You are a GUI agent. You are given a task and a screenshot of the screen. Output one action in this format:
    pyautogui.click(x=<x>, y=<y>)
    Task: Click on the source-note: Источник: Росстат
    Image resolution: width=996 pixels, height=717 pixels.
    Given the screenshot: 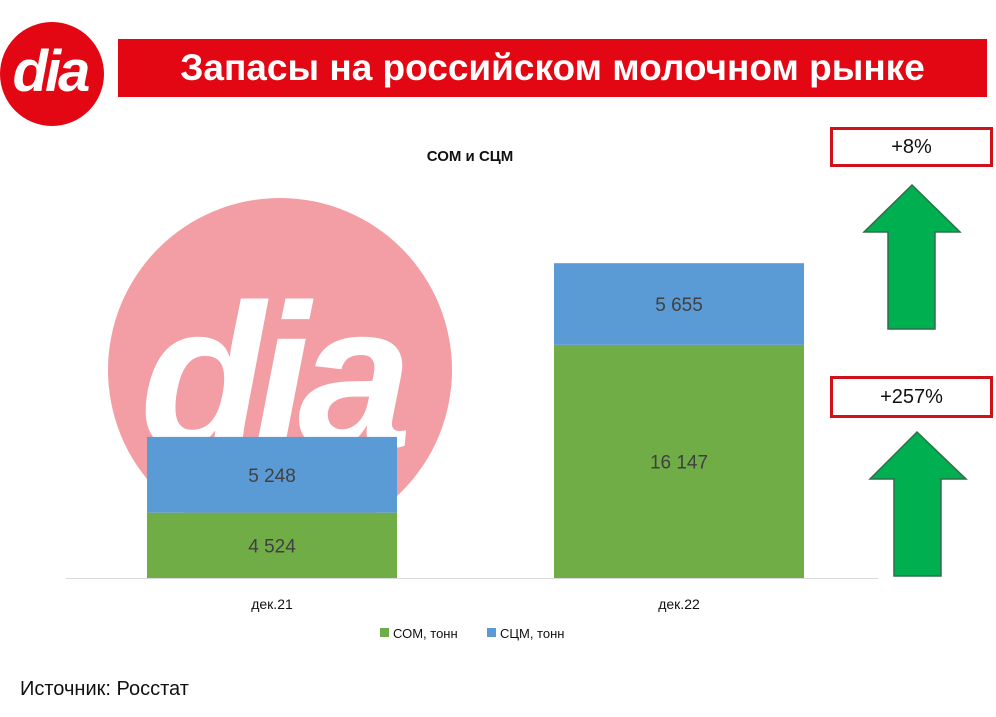 What is the action you would take?
    pyautogui.click(x=104, y=689)
    